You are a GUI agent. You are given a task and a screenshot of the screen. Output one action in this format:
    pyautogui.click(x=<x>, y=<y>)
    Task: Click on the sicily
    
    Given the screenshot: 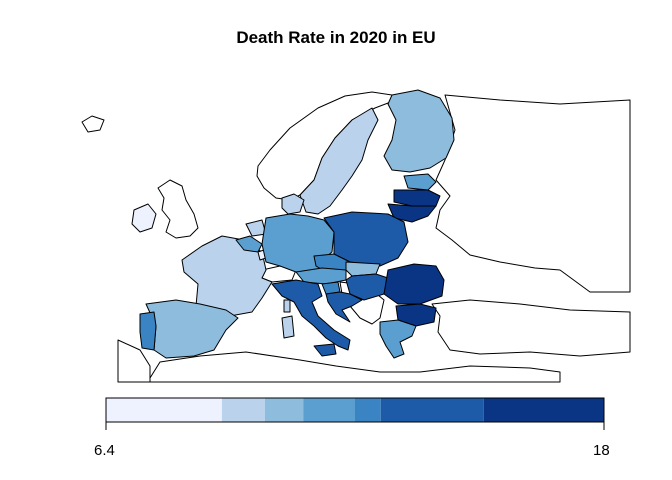 What is the action you would take?
    pyautogui.click(x=325, y=350)
    